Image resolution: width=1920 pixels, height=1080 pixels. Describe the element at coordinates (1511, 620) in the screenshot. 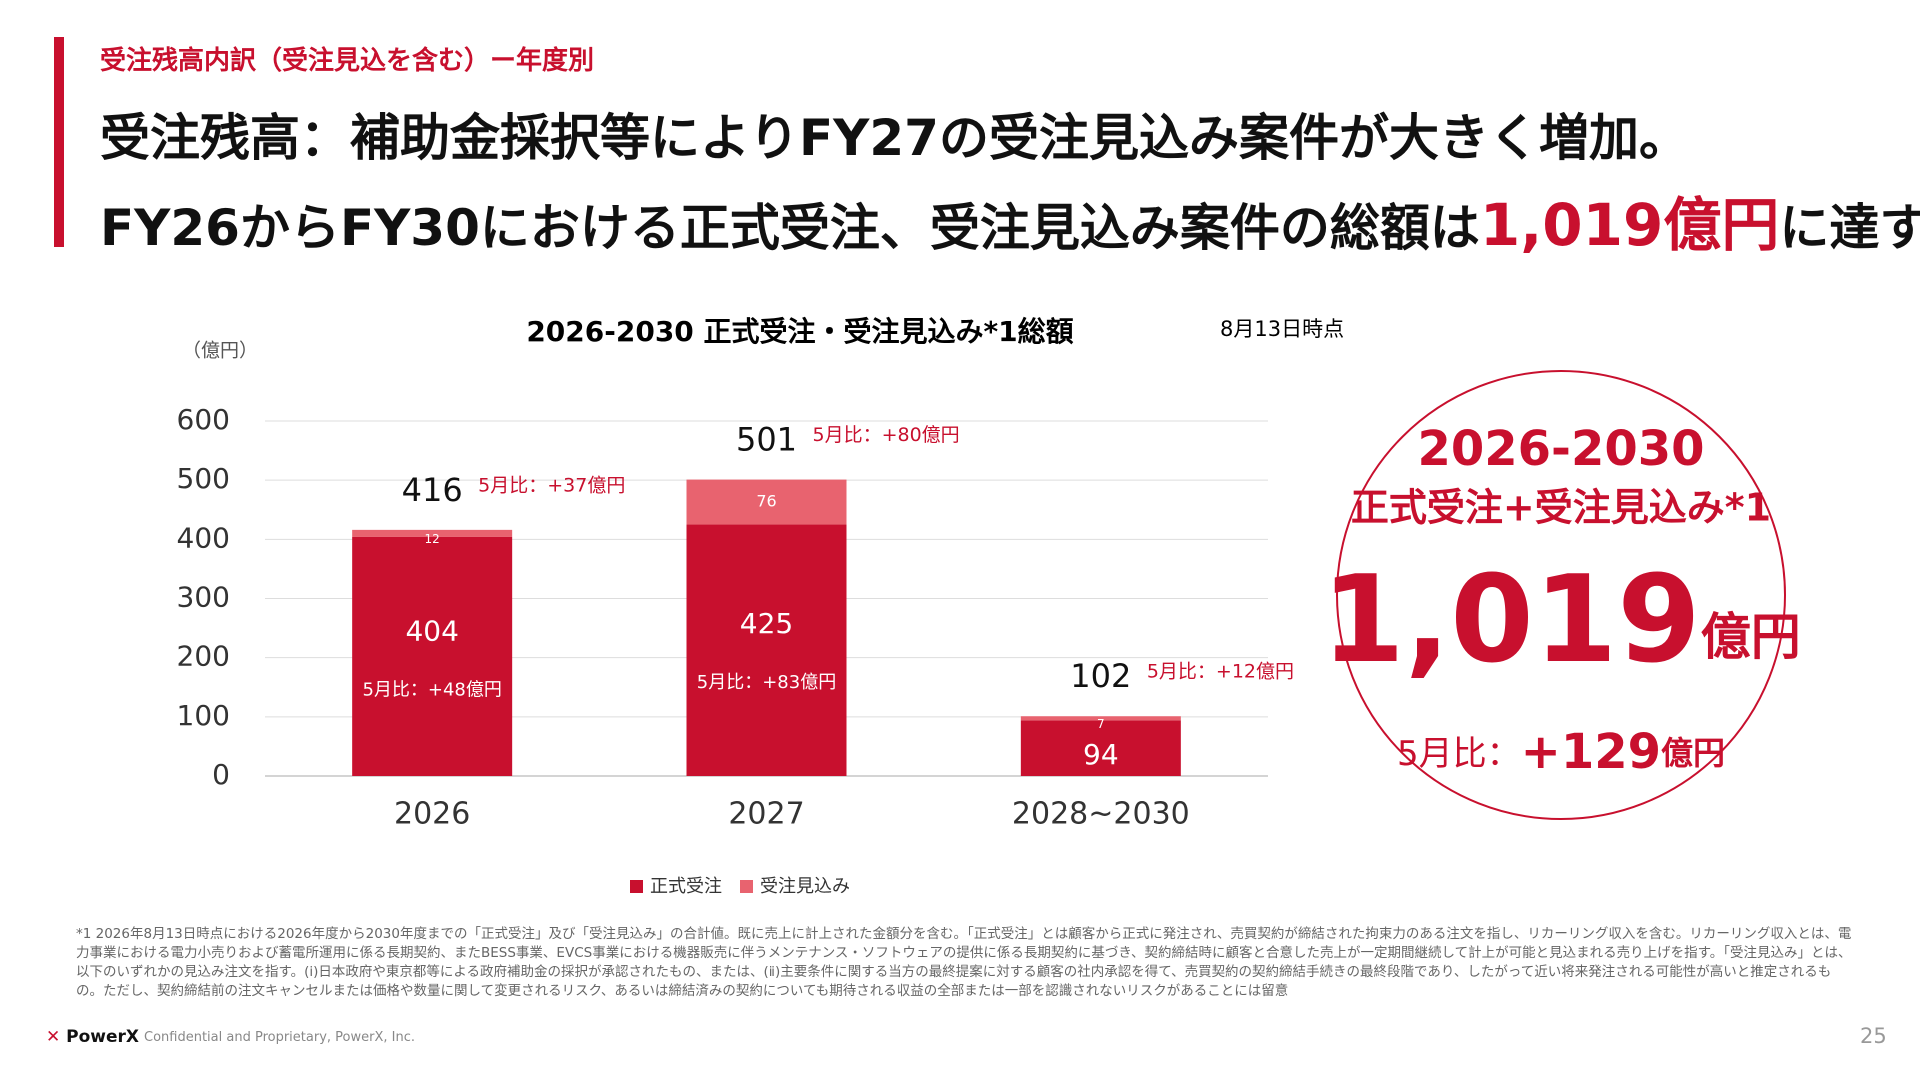

I see `summary-amount: 1,019` at that location.